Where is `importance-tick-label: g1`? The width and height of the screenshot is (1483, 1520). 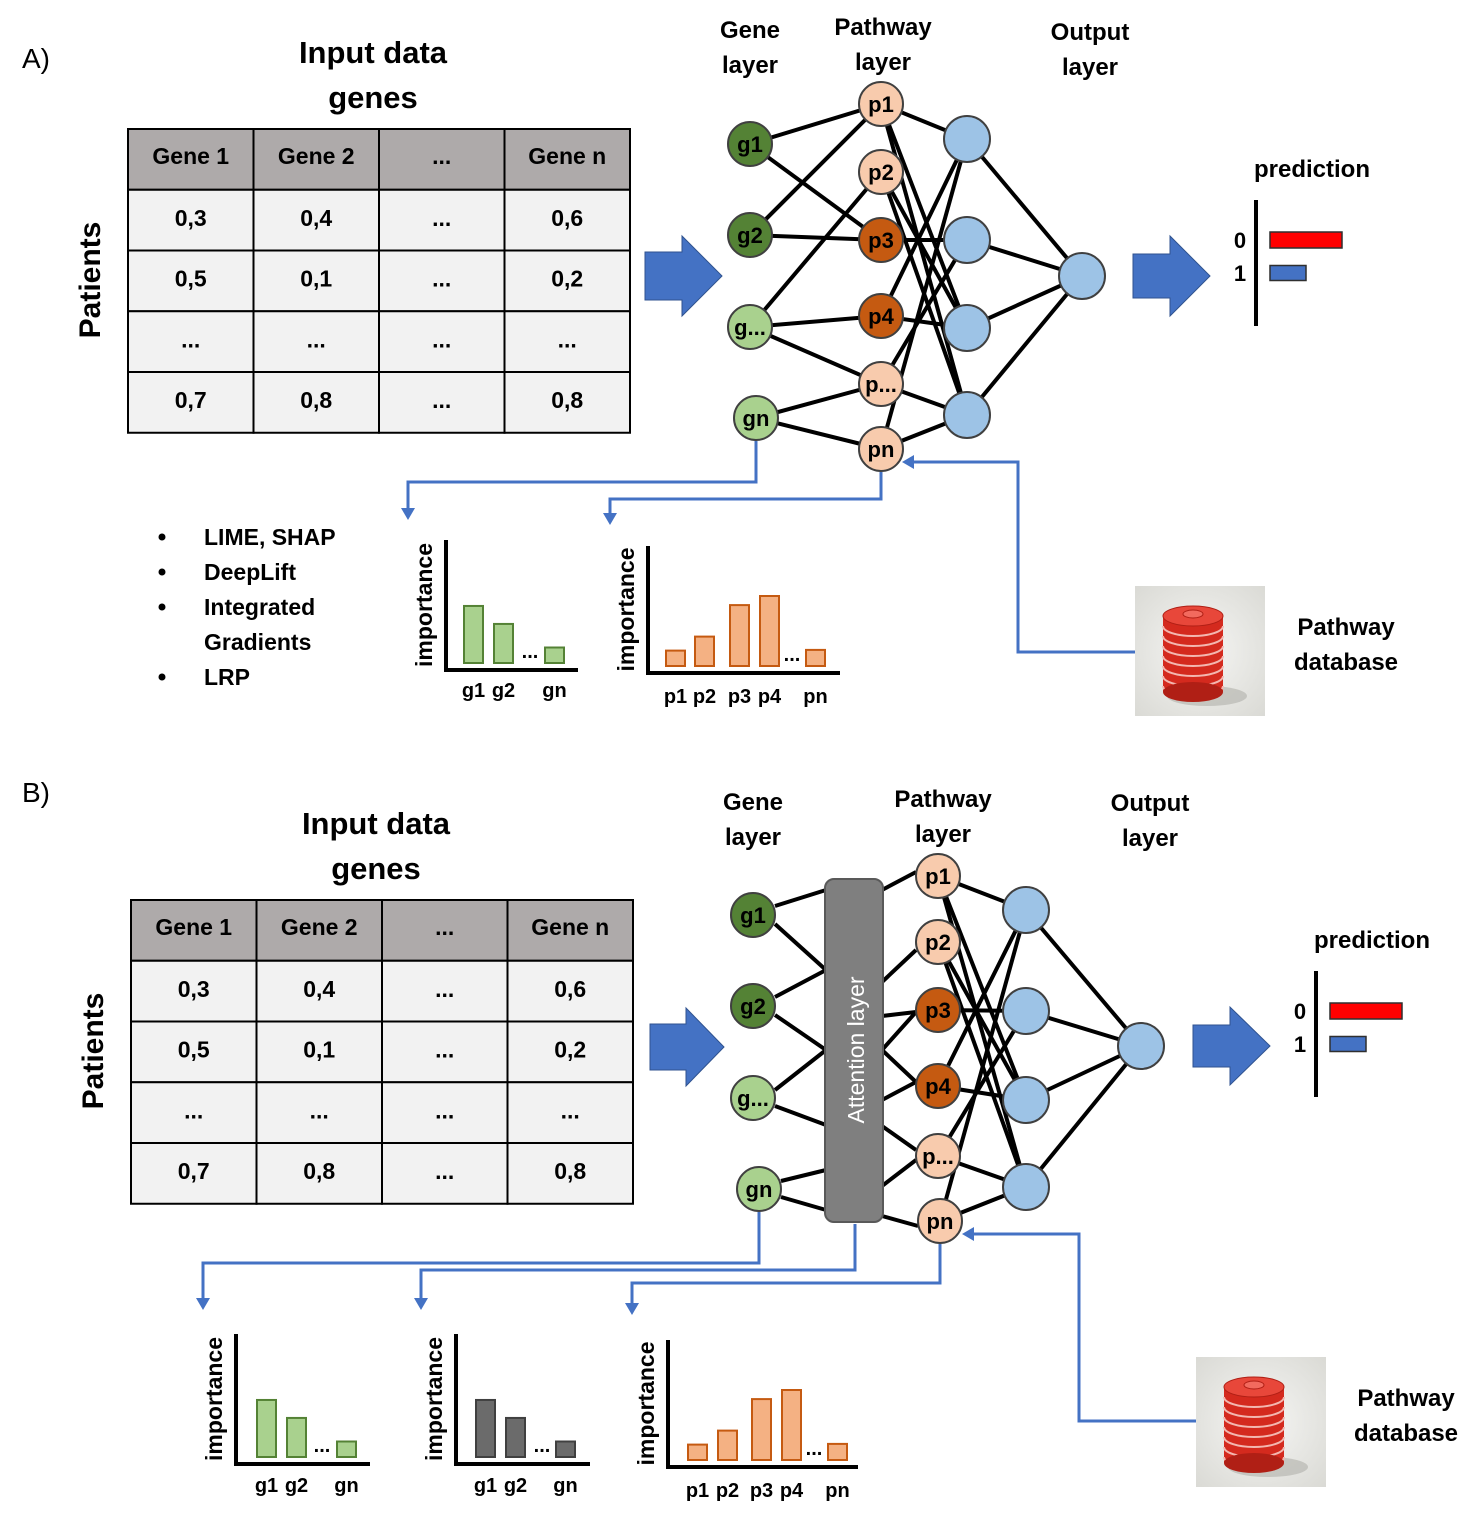
importance-tick-label: g1 is located at coordinates (485, 1486).